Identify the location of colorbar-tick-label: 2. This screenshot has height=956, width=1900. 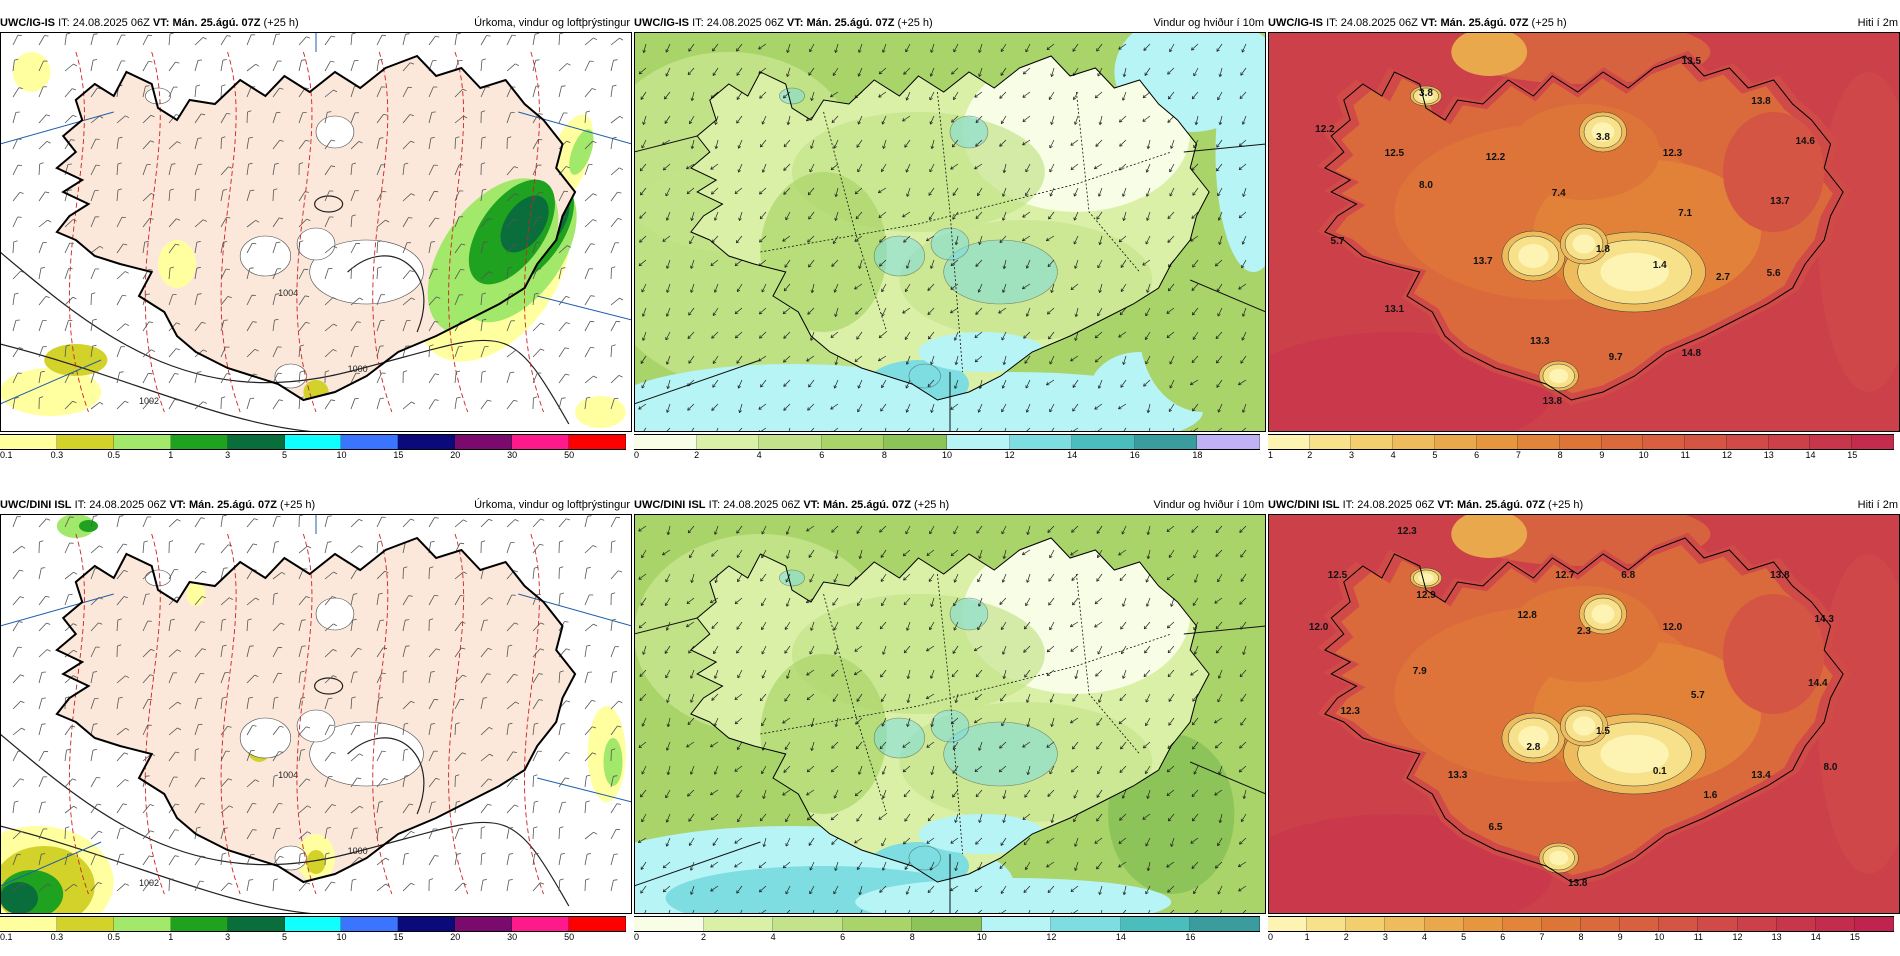
(1346, 937).